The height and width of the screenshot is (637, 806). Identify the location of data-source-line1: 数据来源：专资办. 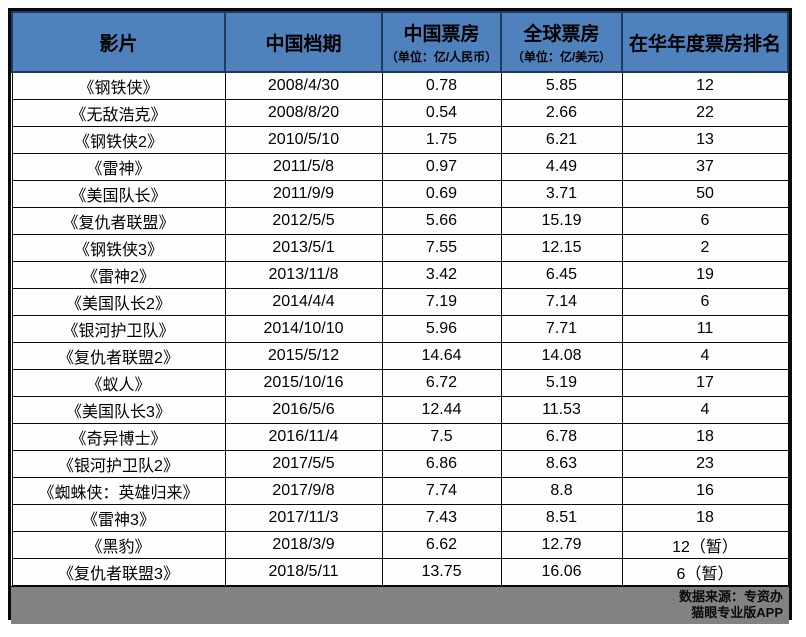
(730, 596).